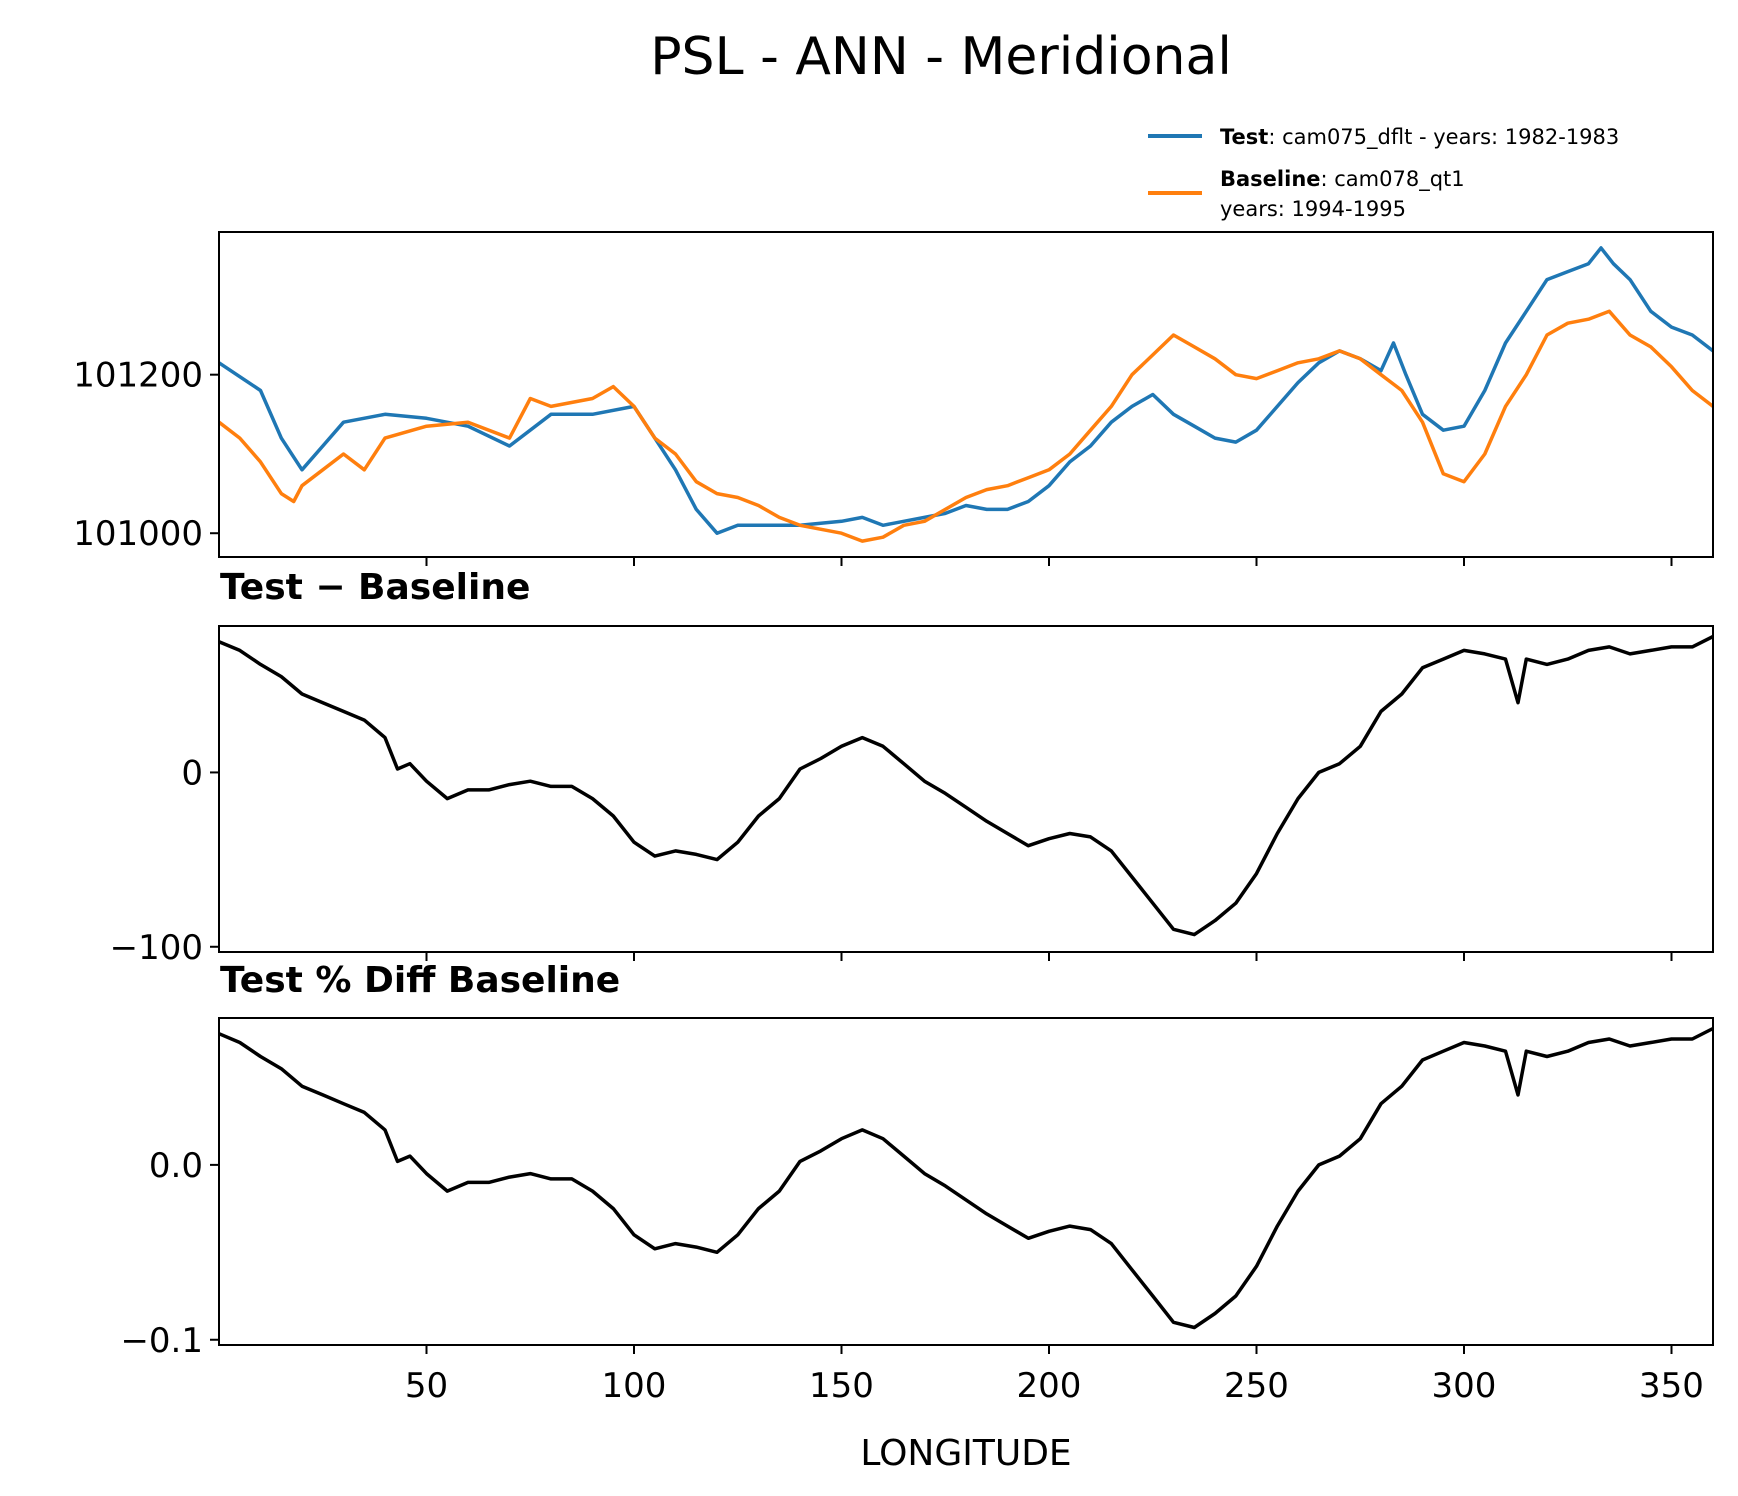 The height and width of the screenshot is (1496, 1738). I want to click on x-tick-label: 200, so click(1049, 1386).